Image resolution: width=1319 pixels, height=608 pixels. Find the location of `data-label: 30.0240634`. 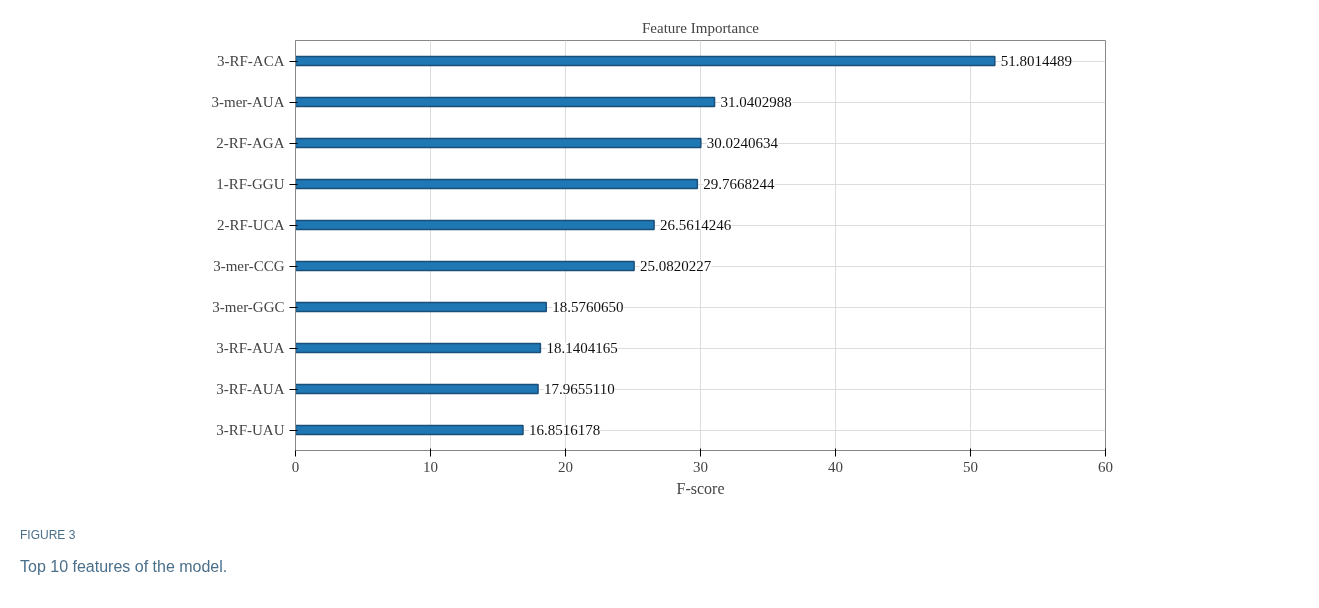

data-label: 30.0240634 is located at coordinates (742, 143).